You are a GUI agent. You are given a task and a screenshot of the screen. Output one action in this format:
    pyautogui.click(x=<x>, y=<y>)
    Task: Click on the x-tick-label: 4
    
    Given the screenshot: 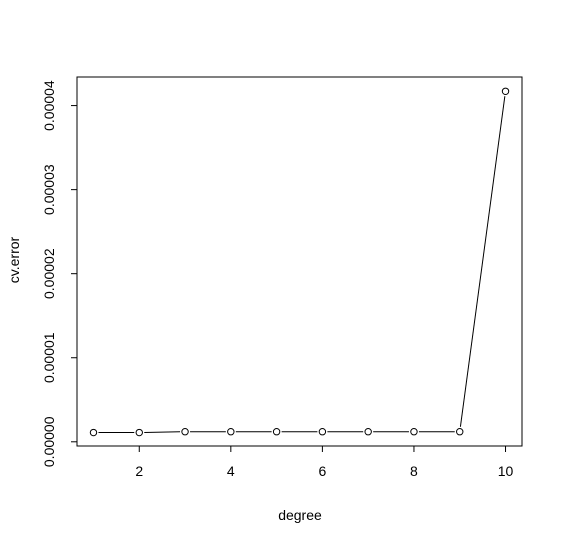 What is the action you would take?
    pyautogui.click(x=231, y=471)
    